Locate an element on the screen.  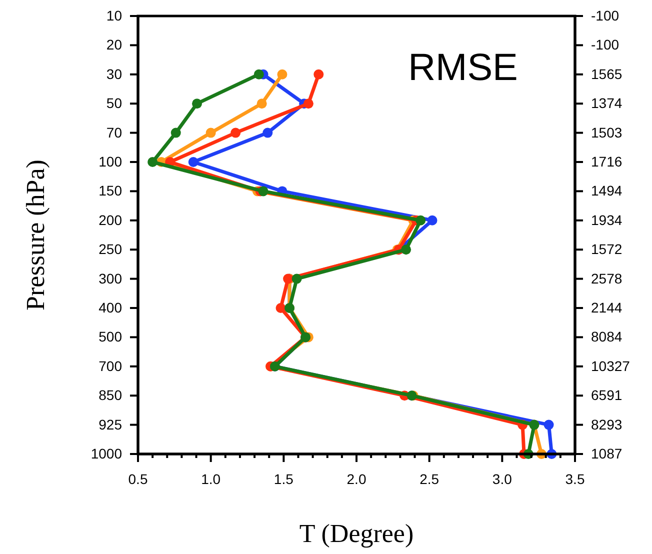
y-axis-title: Pressure (hPa) is located at coordinates (35, 235).